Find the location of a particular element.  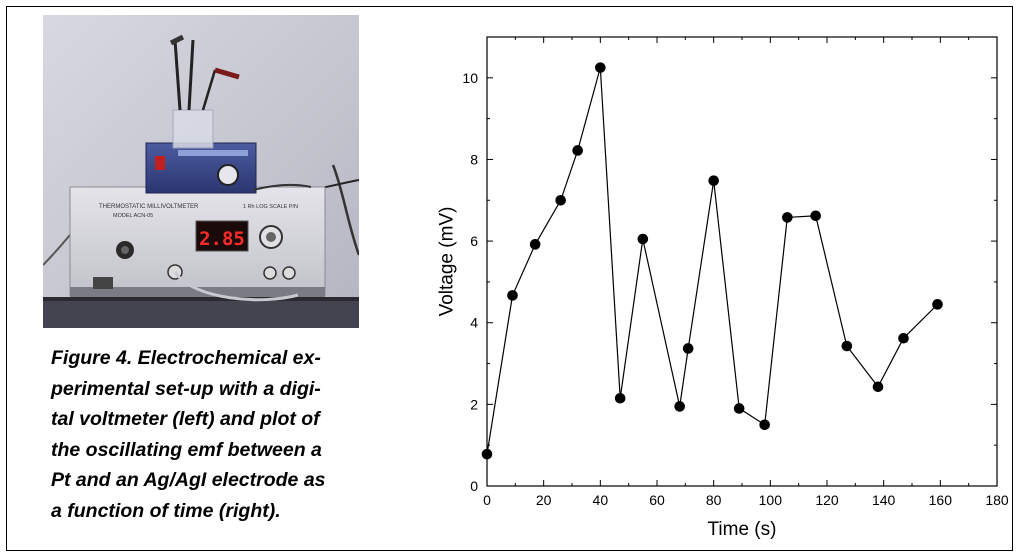

y-tick-label: 10 is located at coordinates (470, 78).